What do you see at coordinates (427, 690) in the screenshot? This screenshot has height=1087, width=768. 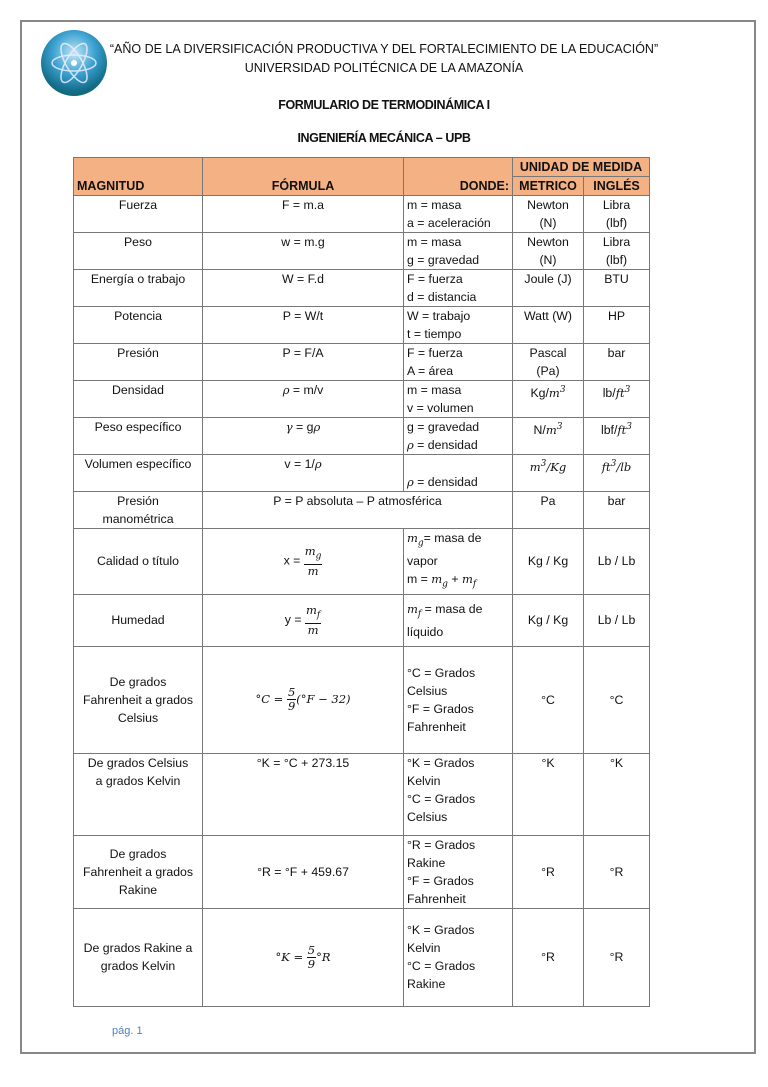 I see `donde-cell-line: Celsius` at bounding box center [427, 690].